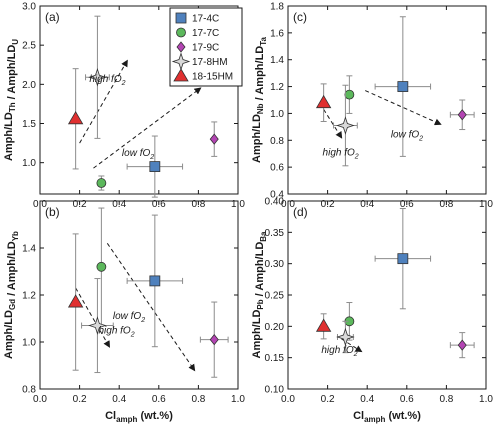 Image resolution: width=500 pixels, height=432 pixels. Describe the element at coordinates (275, 358) in the screenshot. I see `y-tick-label: 0.15` at that location.